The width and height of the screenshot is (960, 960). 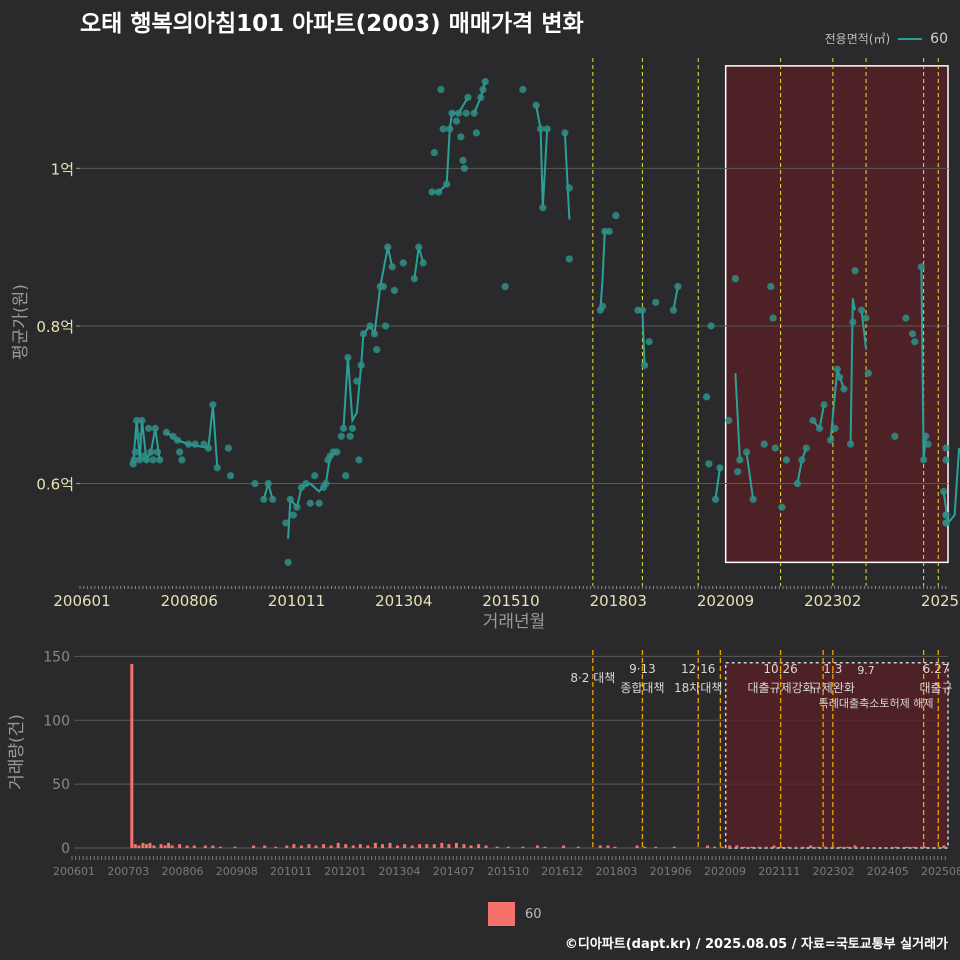 I want to click on policy-annotation-date: 10.26, so click(x=780, y=669).